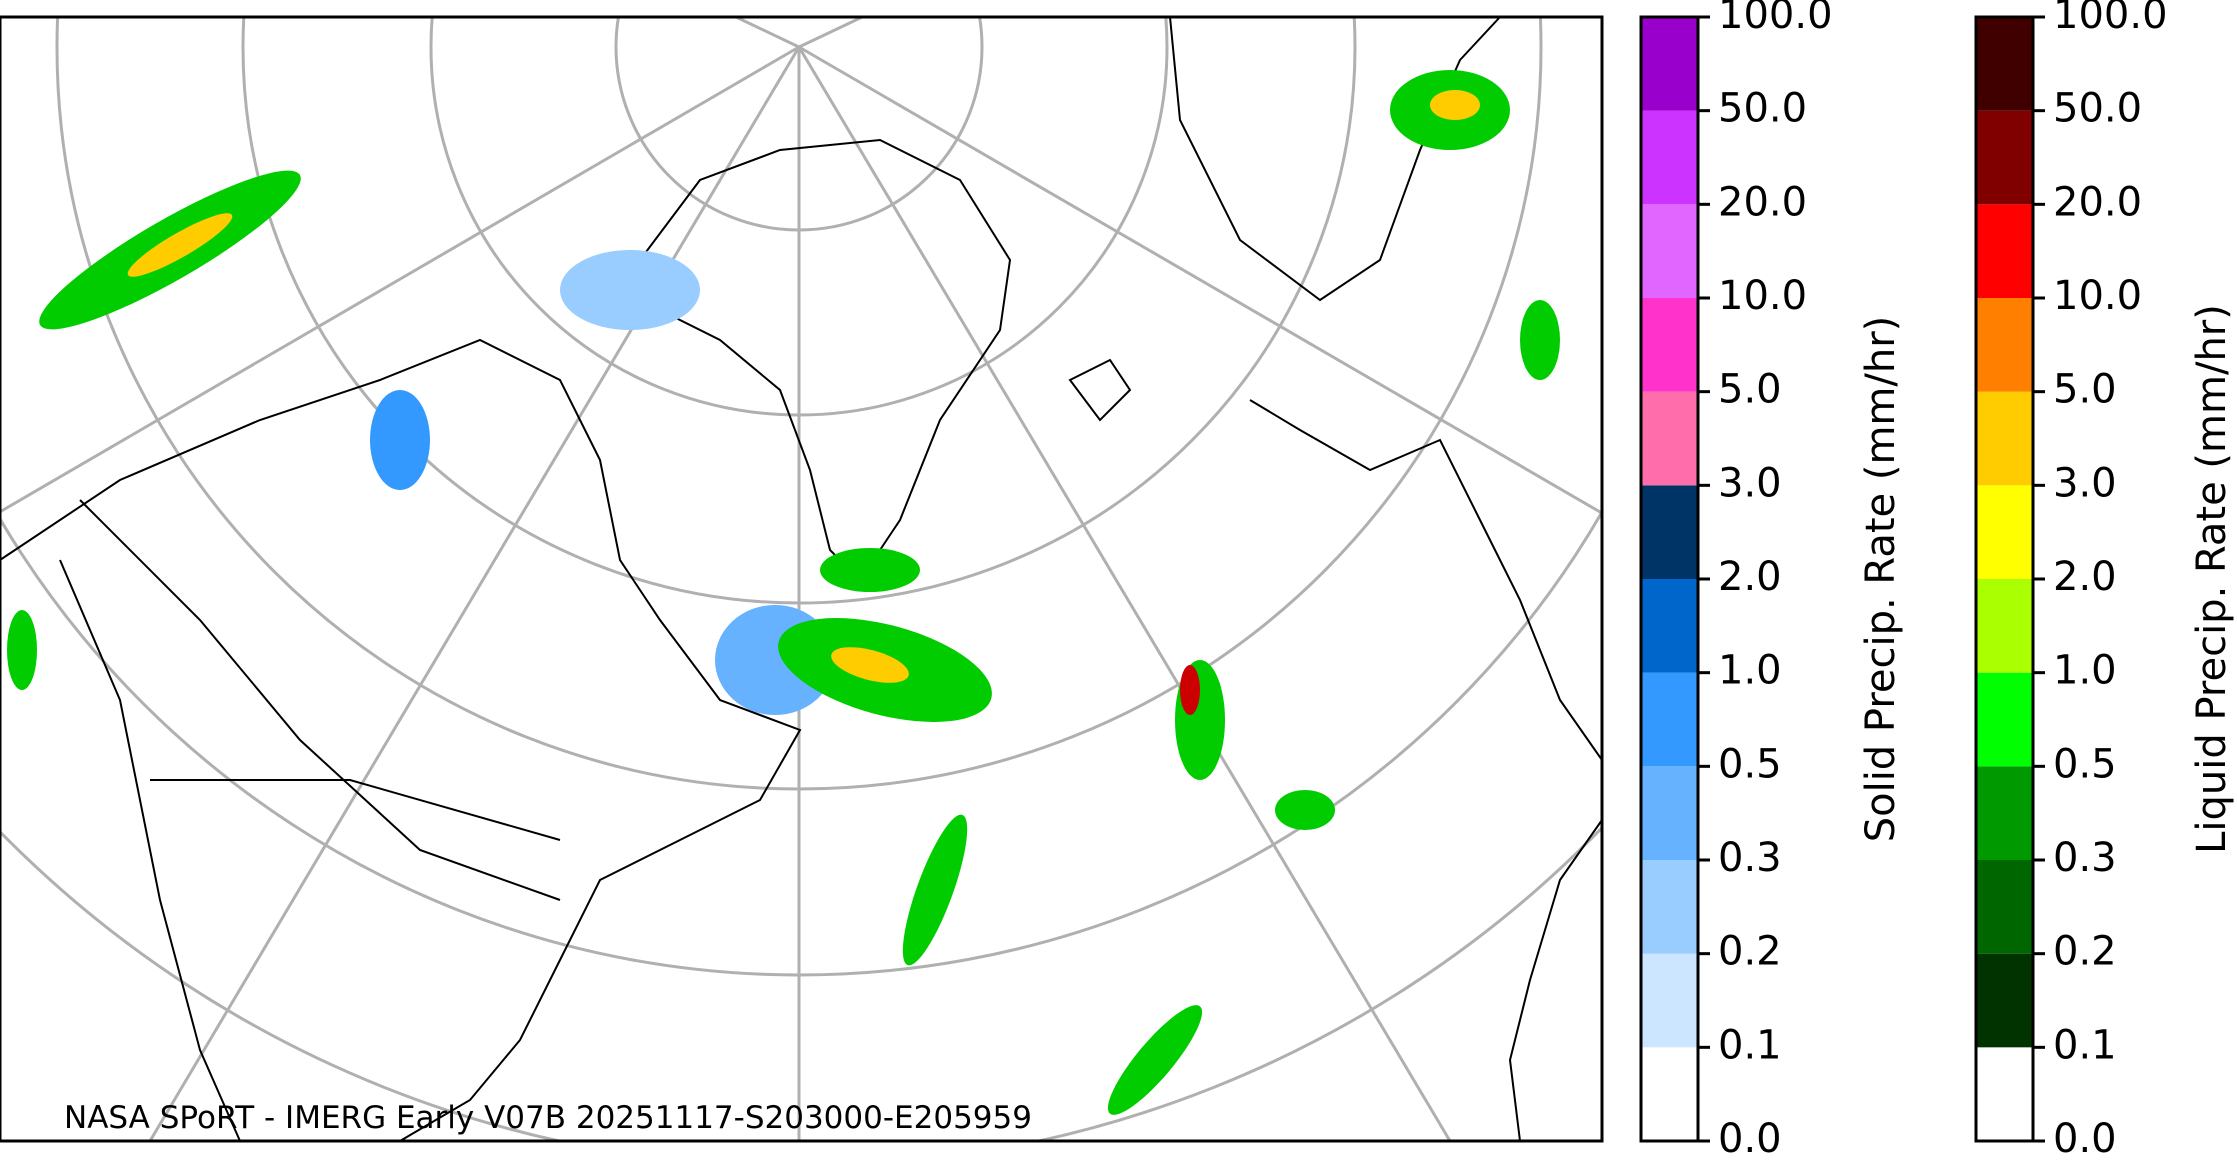 The image size is (2237, 1167). Describe the element at coordinates (1881, 579) in the screenshot. I see `colorbar-label: Solid Precip. Rate (mm/hr)` at that location.